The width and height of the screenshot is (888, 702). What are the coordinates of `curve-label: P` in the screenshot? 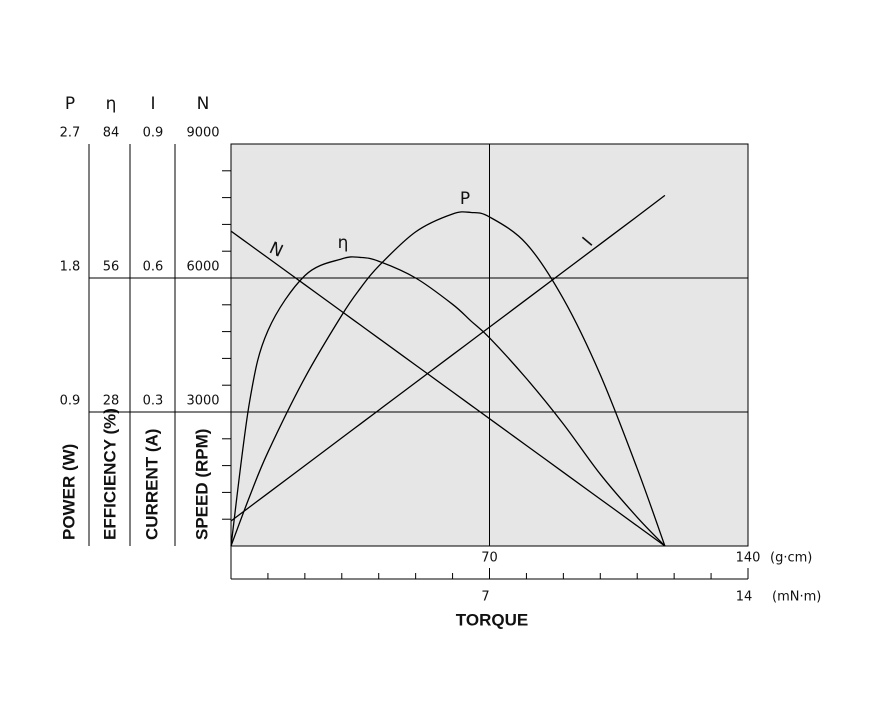 It's located at (465, 199).